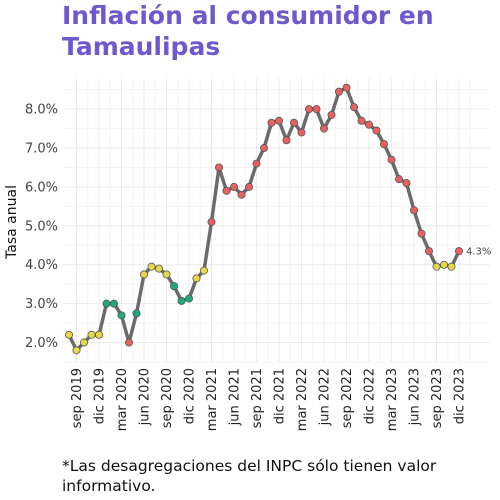  What do you see at coordinates (302, 399) in the screenshot?
I see `x-tick-label: mar 2022` at bounding box center [302, 399].